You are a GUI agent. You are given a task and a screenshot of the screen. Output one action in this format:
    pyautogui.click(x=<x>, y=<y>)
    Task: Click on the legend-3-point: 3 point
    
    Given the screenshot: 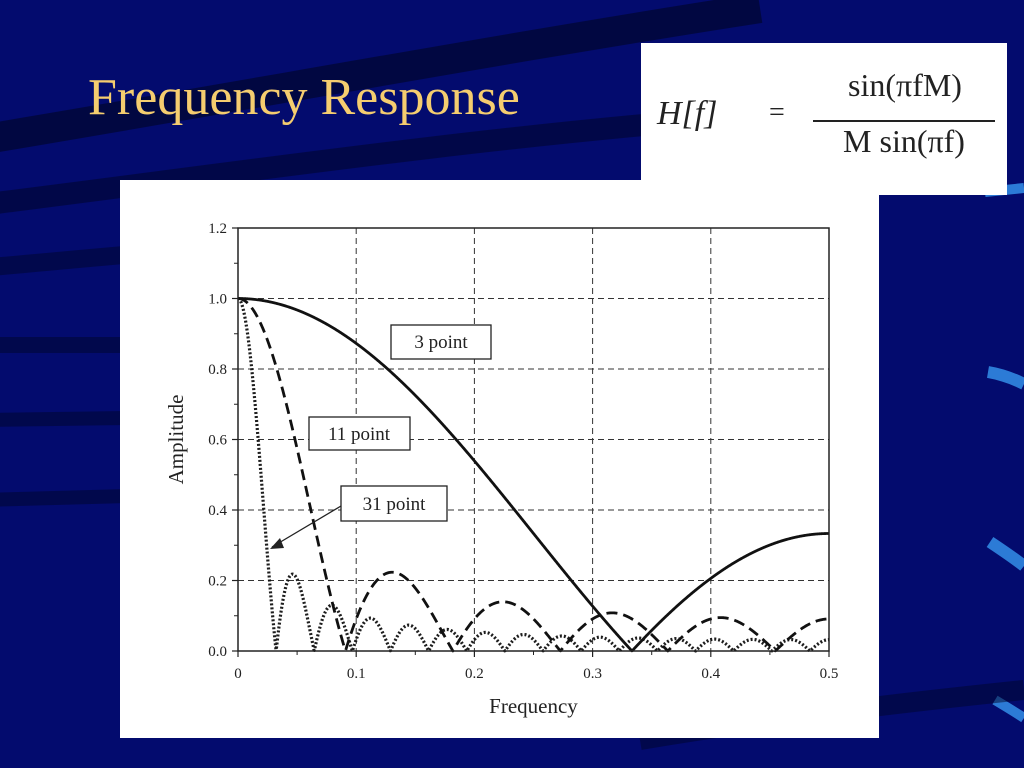 What is the action you would take?
    pyautogui.click(x=441, y=342)
    